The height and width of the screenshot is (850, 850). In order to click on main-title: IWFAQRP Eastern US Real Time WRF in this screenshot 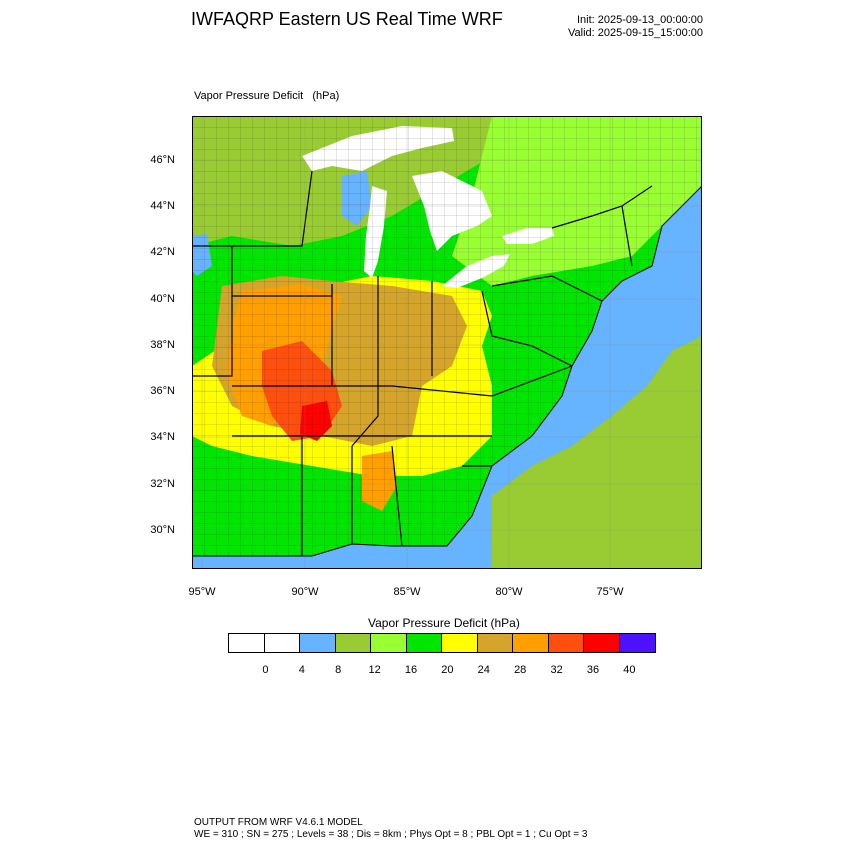, I will do `click(347, 19)`.